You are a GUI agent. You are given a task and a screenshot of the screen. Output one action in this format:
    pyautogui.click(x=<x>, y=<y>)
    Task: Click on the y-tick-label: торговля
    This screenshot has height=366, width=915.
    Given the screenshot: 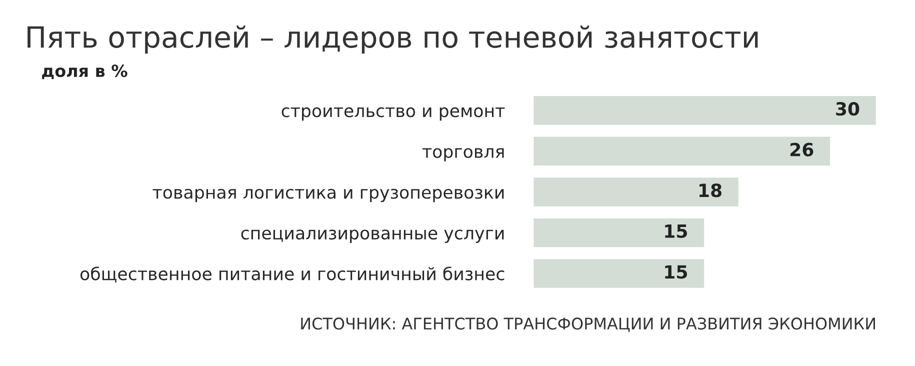 What is the action you would take?
    pyautogui.click(x=463, y=155)
    